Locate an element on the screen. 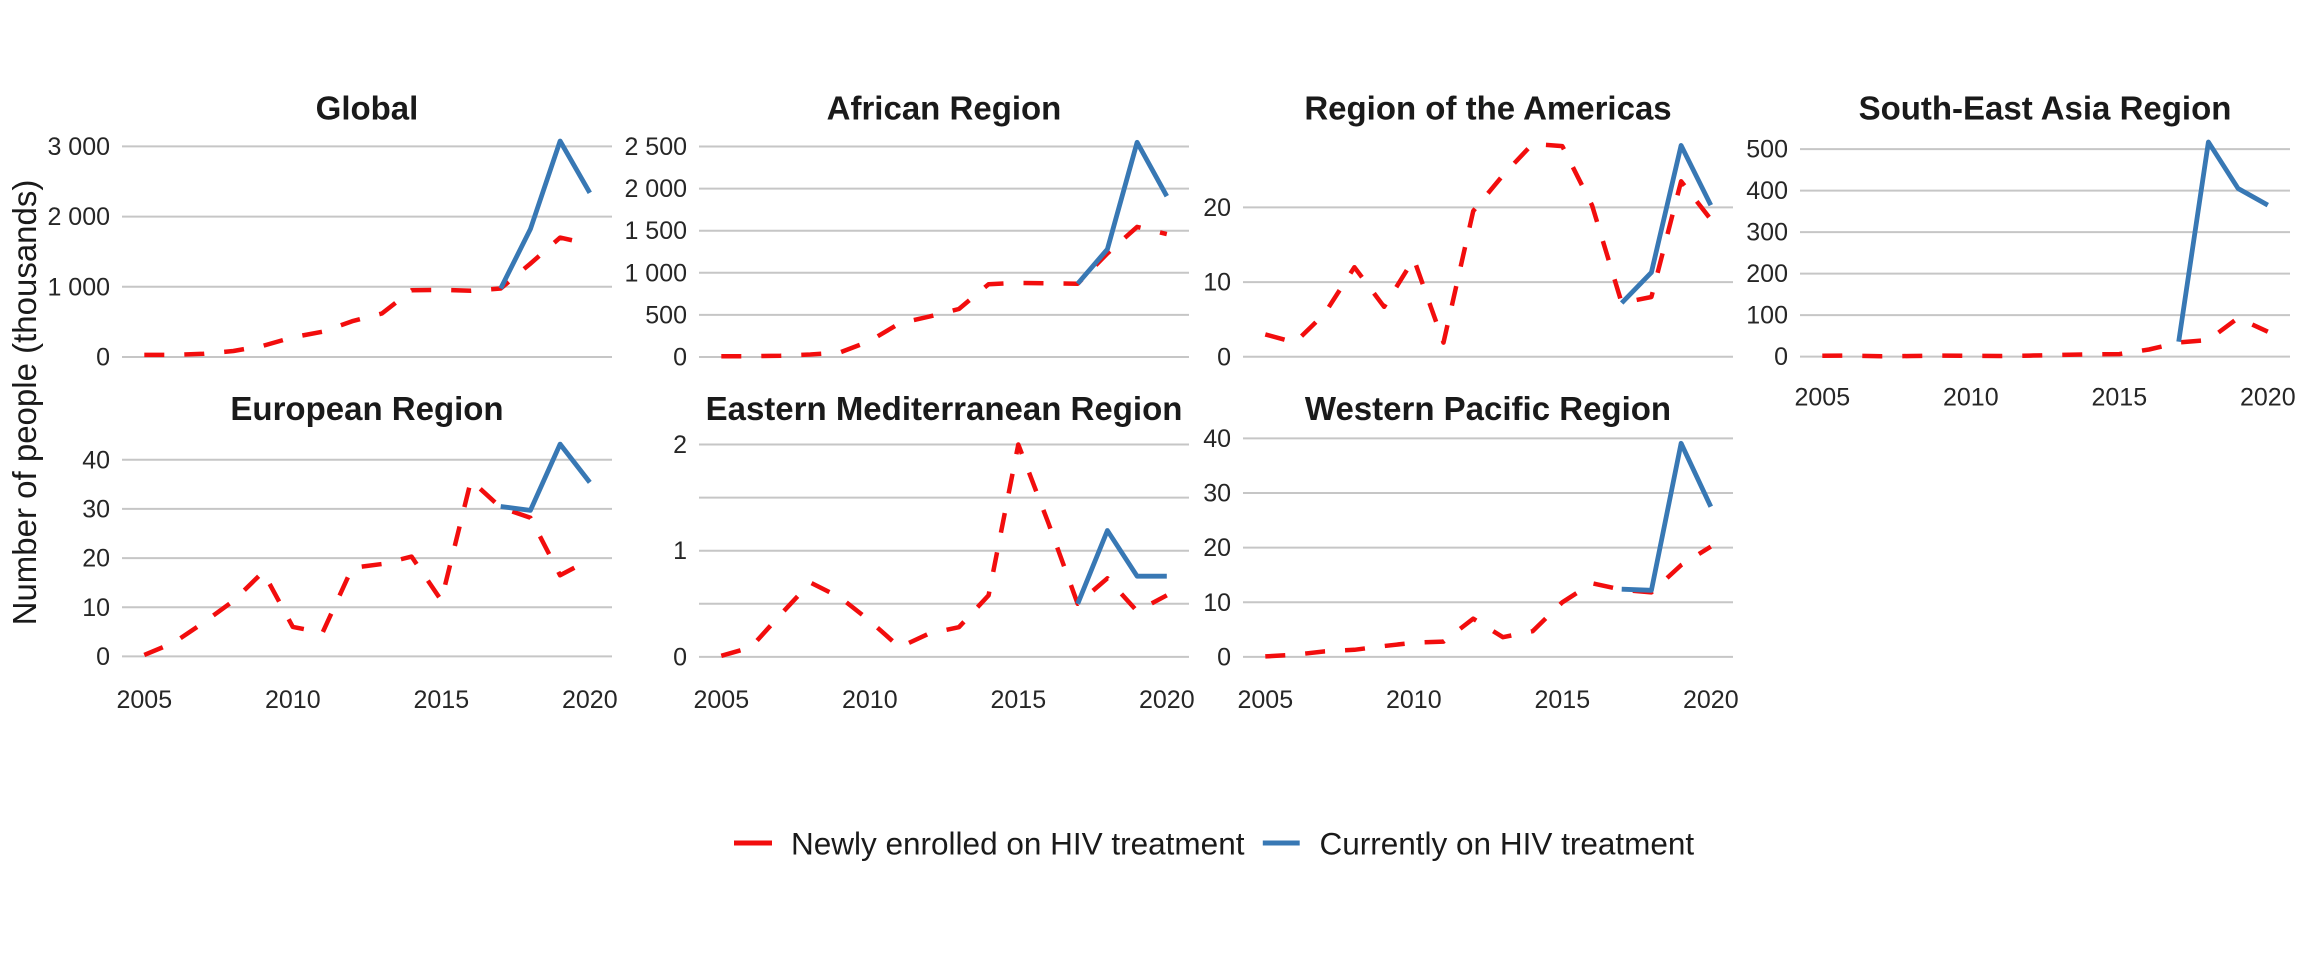 The width and height of the screenshot is (2304, 960). svg-text: Eastern Mediterranean Region is located at coordinates (944, 408).